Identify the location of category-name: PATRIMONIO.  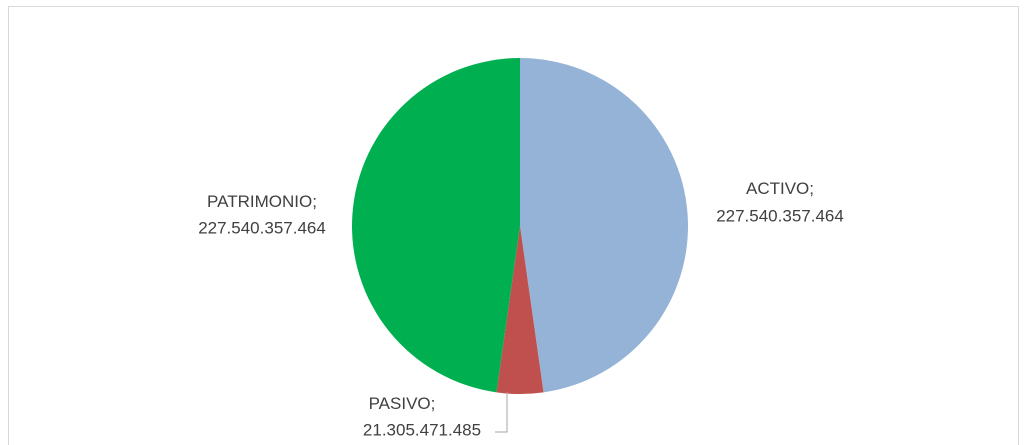
(259, 201).